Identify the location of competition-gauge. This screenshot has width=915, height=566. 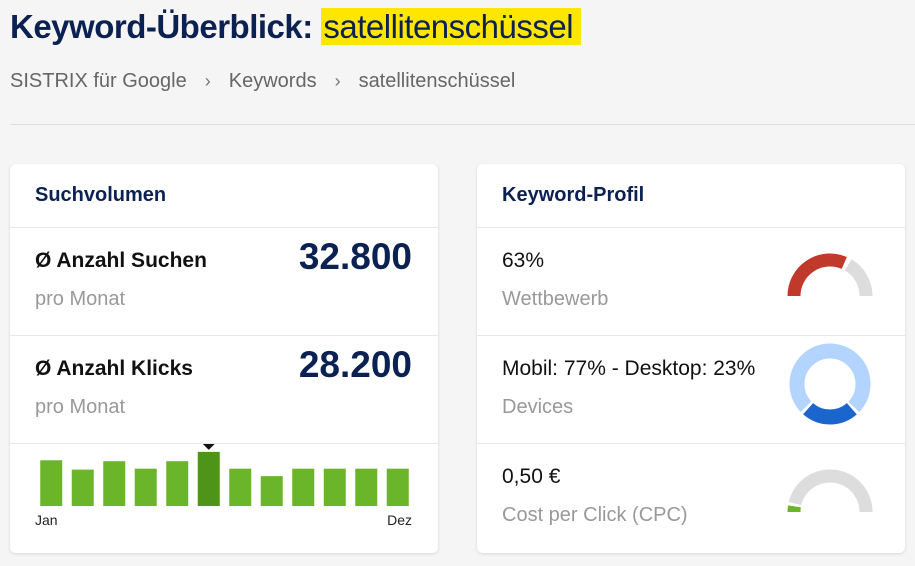
(830, 275).